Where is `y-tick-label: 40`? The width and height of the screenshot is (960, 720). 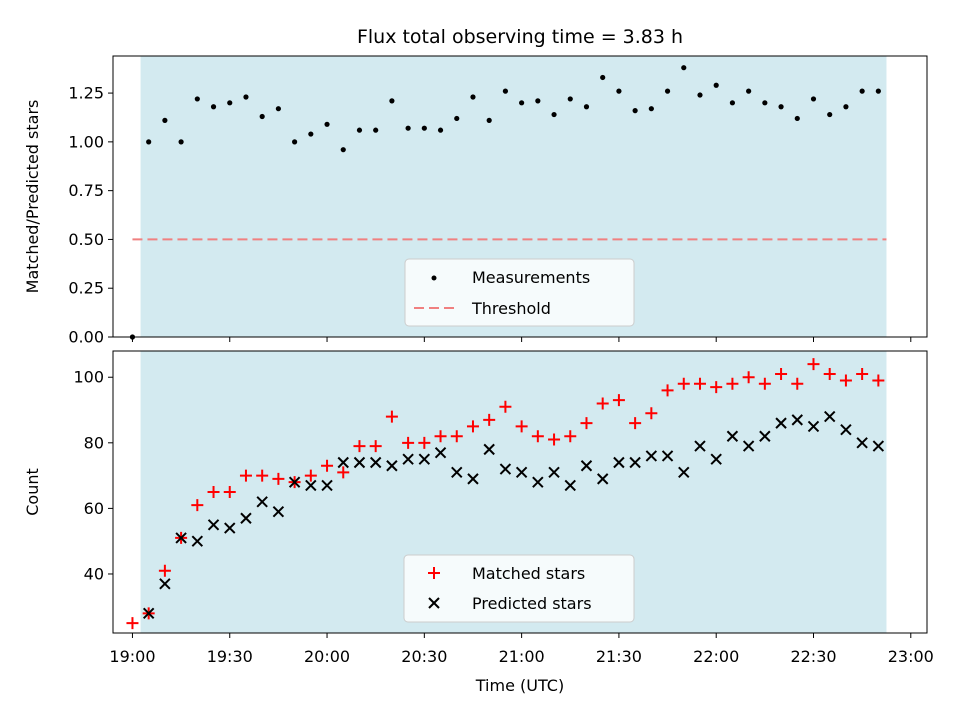
y-tick-label: 40 is located at coordinates (94, 573).